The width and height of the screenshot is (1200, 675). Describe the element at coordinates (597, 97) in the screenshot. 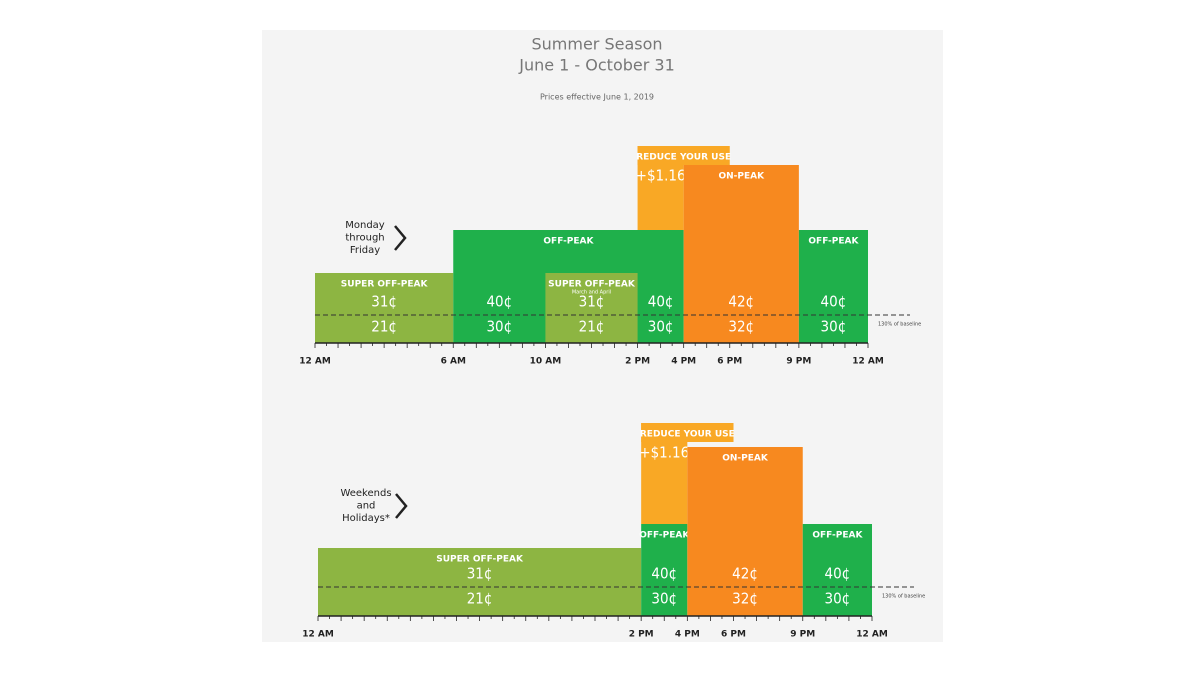

I see `note: Prices effective June 1, 2019` at that location.